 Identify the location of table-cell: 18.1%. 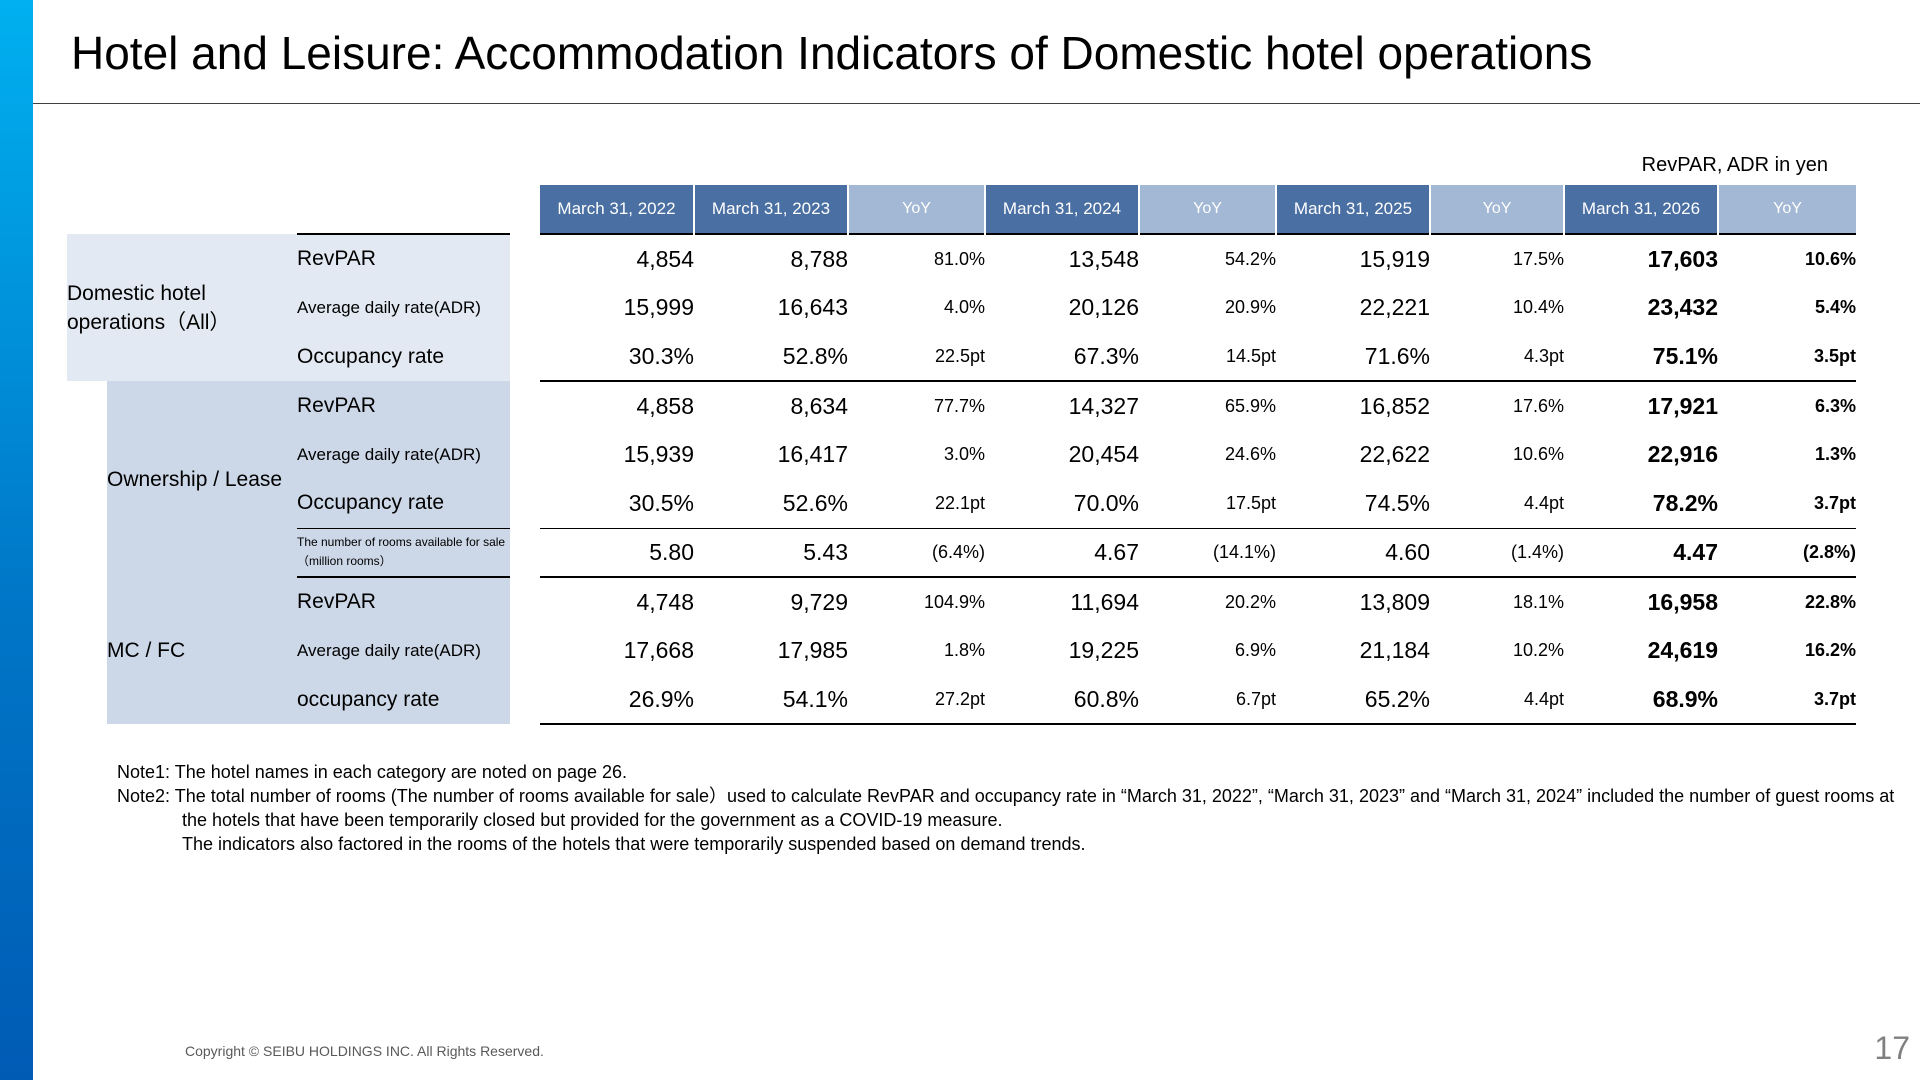
(1538, 601).